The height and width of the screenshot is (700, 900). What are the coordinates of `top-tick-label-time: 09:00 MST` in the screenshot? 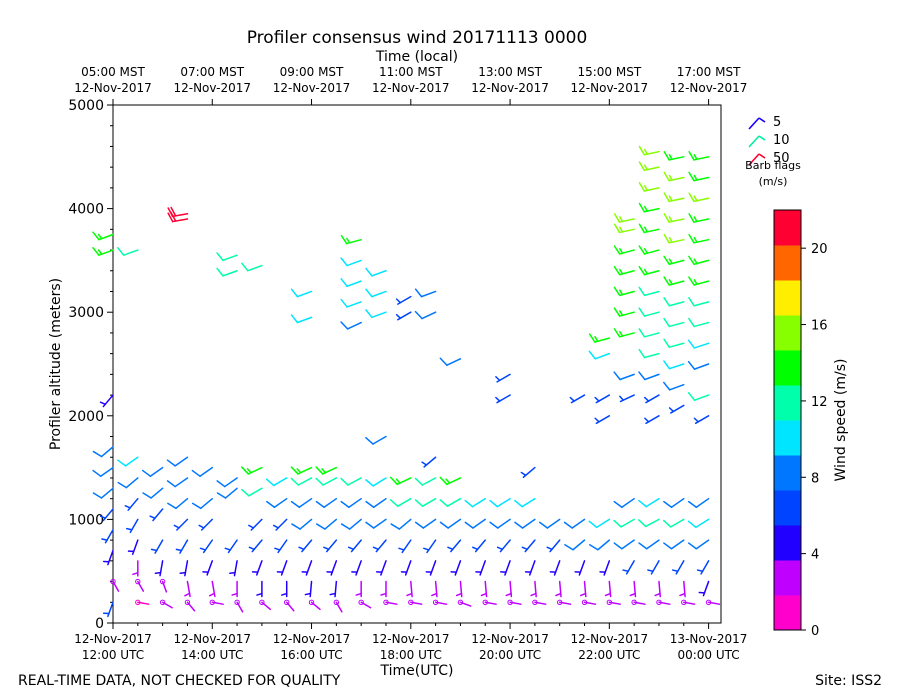 It's located at (312, 72).